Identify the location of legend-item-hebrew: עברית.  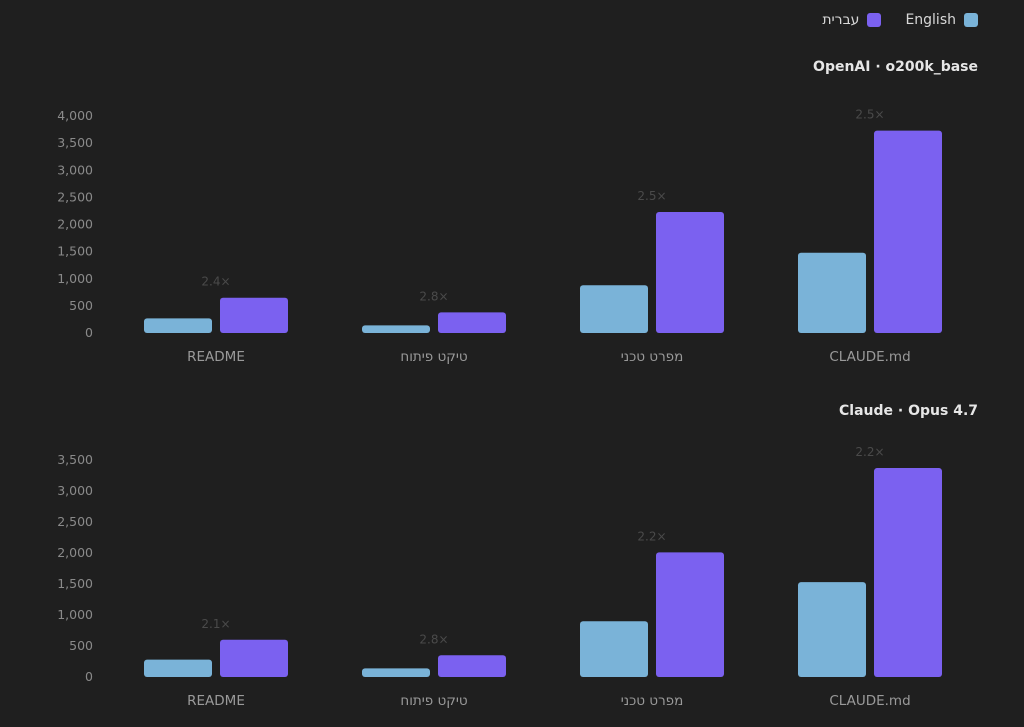
(852, 20).